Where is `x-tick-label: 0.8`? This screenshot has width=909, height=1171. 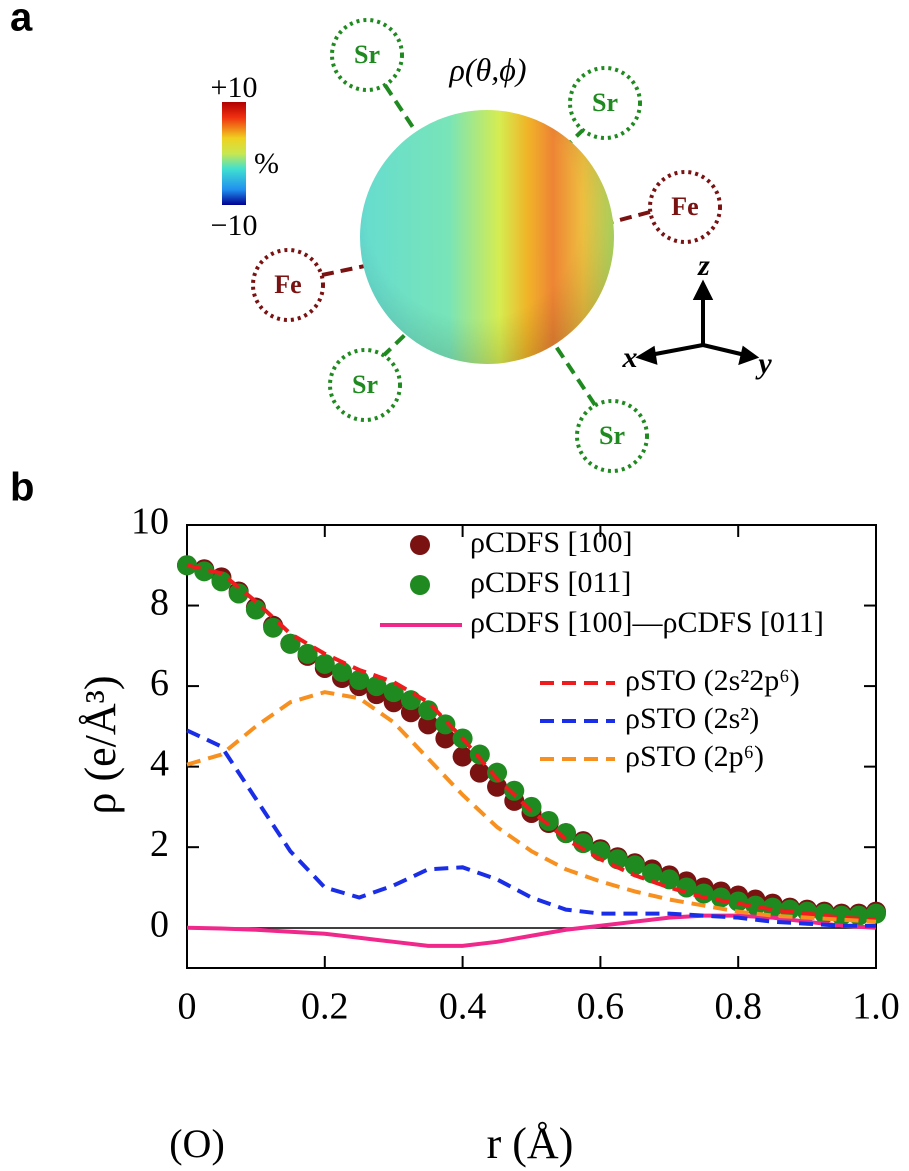 x-tick-label: 0.8 is located at coordinates (738, 1007).